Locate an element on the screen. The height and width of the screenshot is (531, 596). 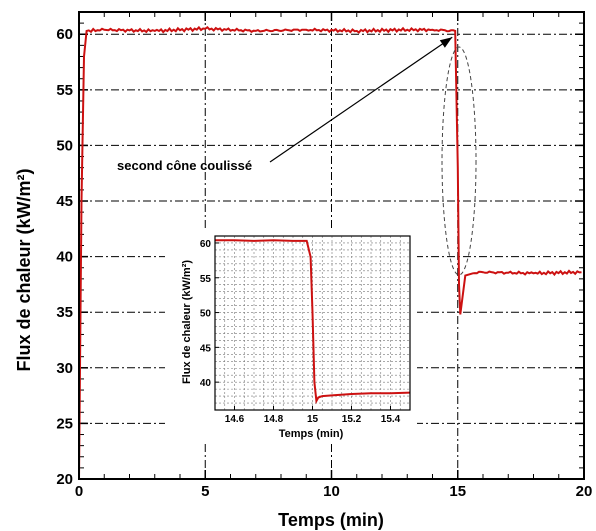
inset-x-axis-title: Temps (min) is located at coordinates (311, 434).